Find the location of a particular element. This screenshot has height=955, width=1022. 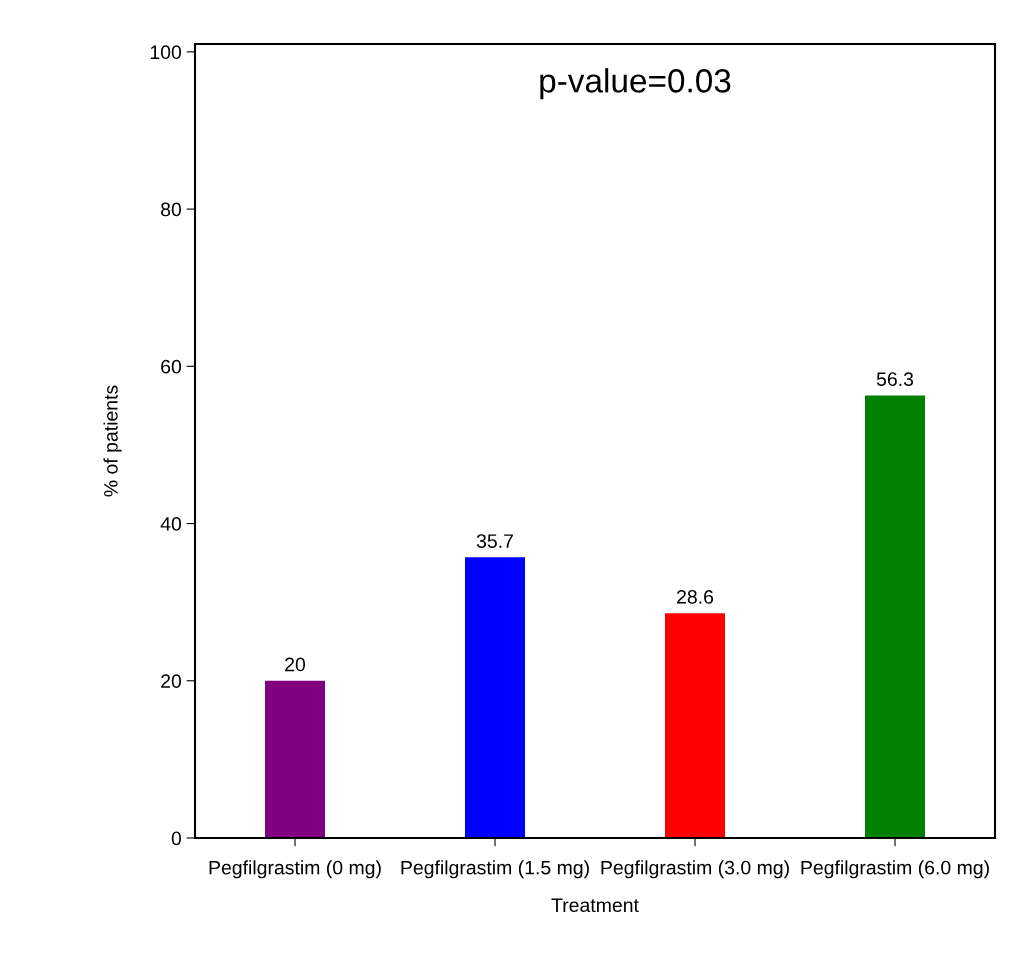

x-tick-label: Pegfilgrastim (1.5 mg) is located at coordinates (495, 869).